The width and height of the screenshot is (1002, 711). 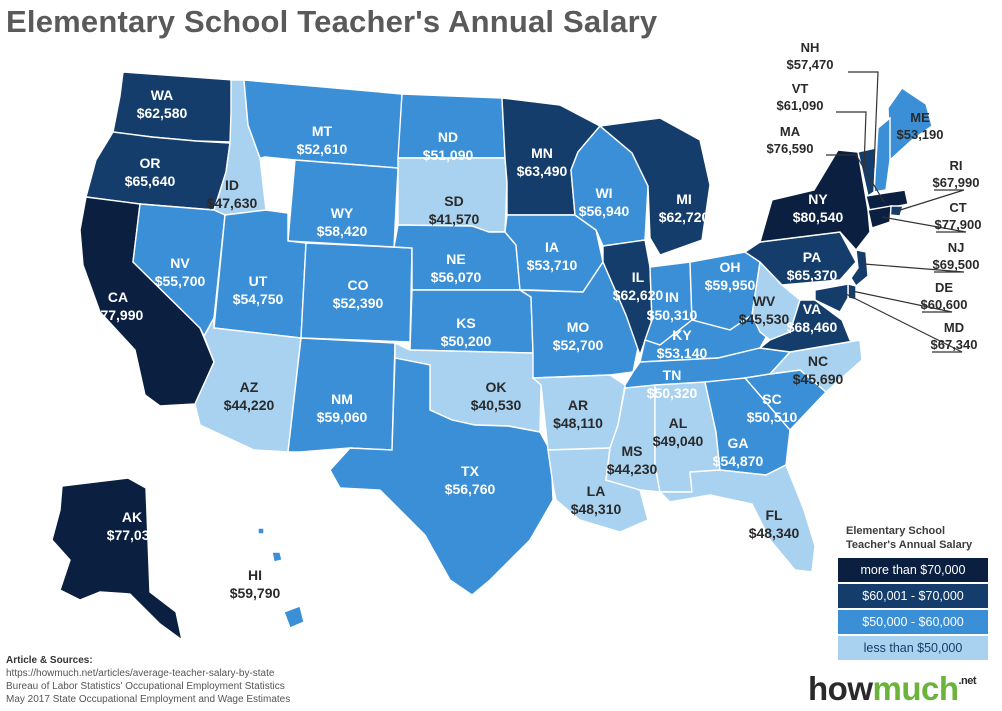 I want to click on state-label-or: OR $65,640, so click(x=150, y=172).